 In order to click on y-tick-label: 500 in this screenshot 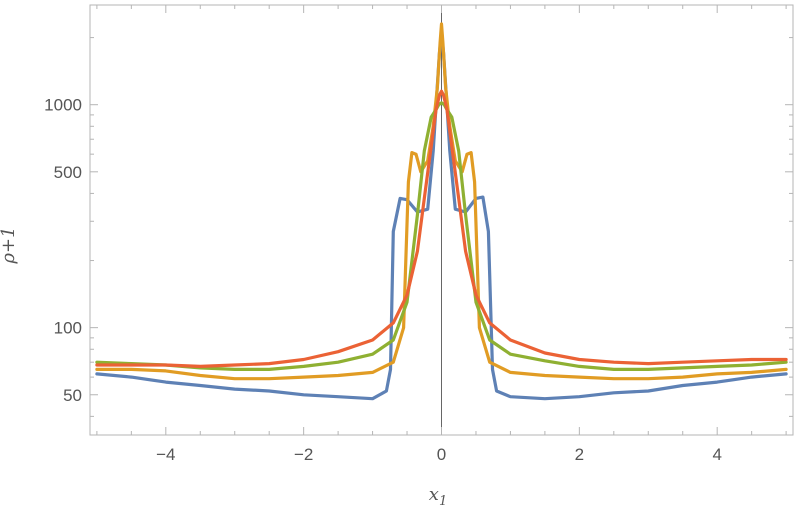, I will do `click(68, 172)`.